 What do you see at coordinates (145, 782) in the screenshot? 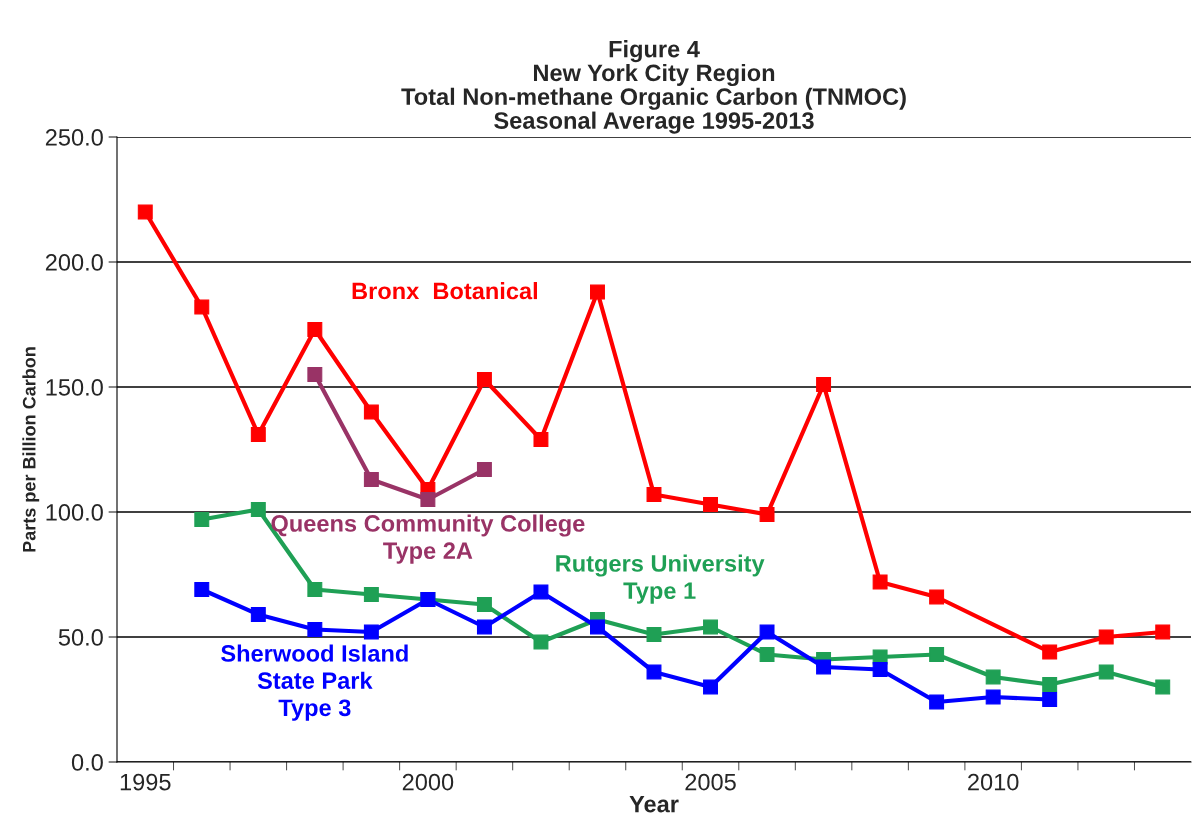
I see `x-tick-label: 1995` at bounding box center [145, 782].